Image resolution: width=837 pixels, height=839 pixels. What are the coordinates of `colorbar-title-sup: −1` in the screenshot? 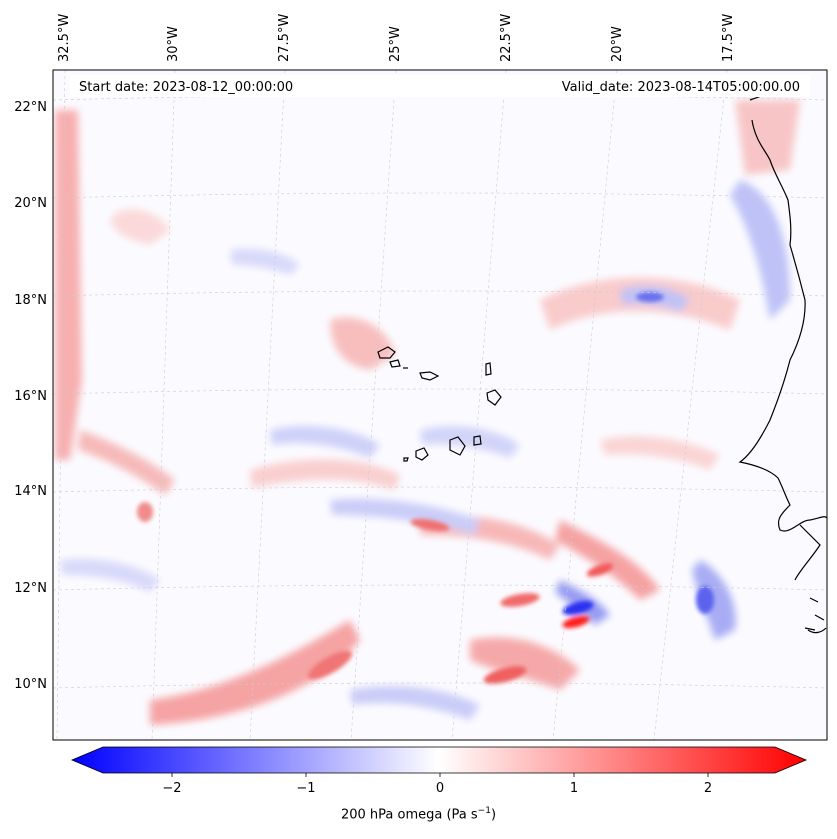 It's located at (484, 811).